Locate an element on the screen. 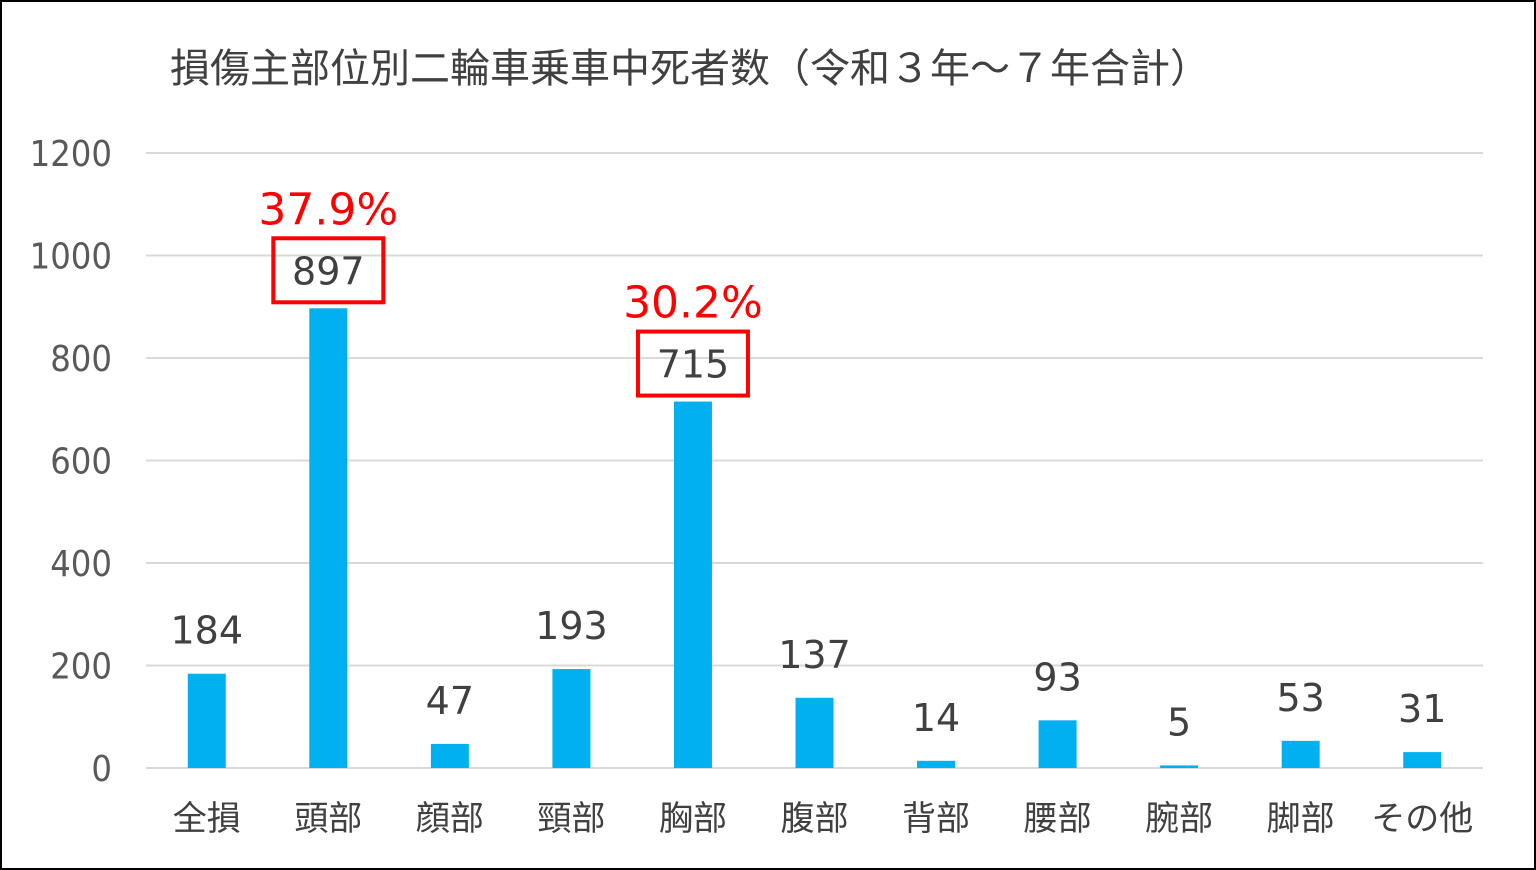  value-label: 93 is located at coordinates (1057, 677).